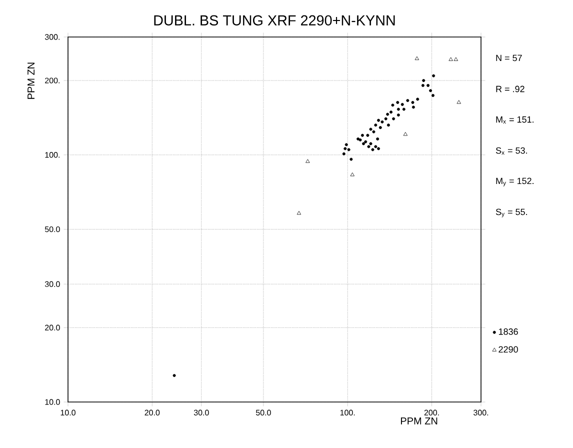  What do you see at coordinates (68, 413) in the screenshot?
I see `x-tick-label: 10.0` at bounding box center [68, 413].